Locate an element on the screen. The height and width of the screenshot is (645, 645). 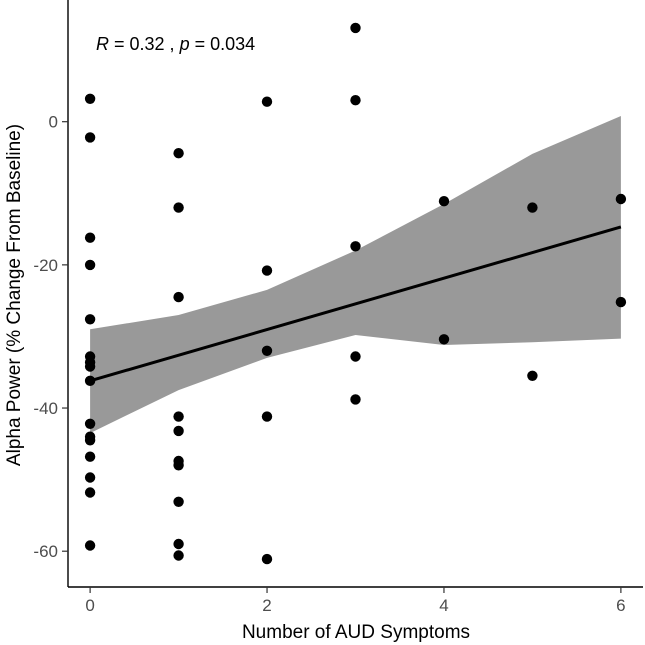
p-symbol: p is located at coordinates (184, 44).